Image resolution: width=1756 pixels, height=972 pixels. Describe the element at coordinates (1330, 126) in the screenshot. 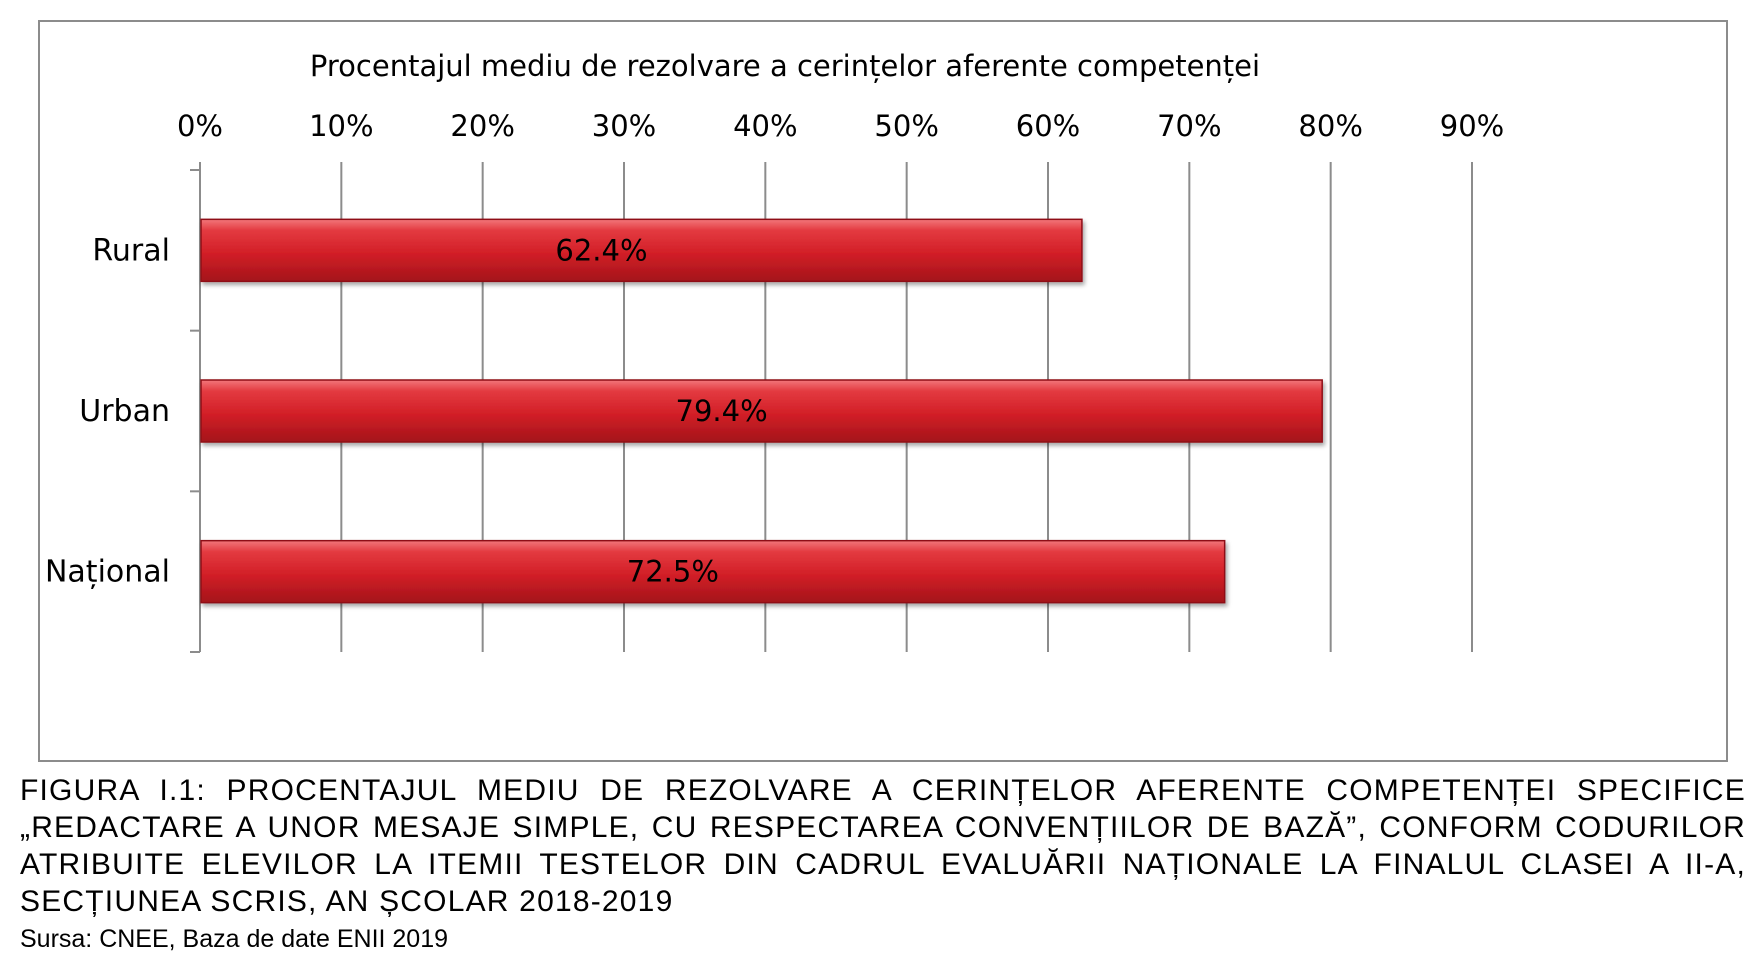

I see `x-tick-label: 80%` at that location.